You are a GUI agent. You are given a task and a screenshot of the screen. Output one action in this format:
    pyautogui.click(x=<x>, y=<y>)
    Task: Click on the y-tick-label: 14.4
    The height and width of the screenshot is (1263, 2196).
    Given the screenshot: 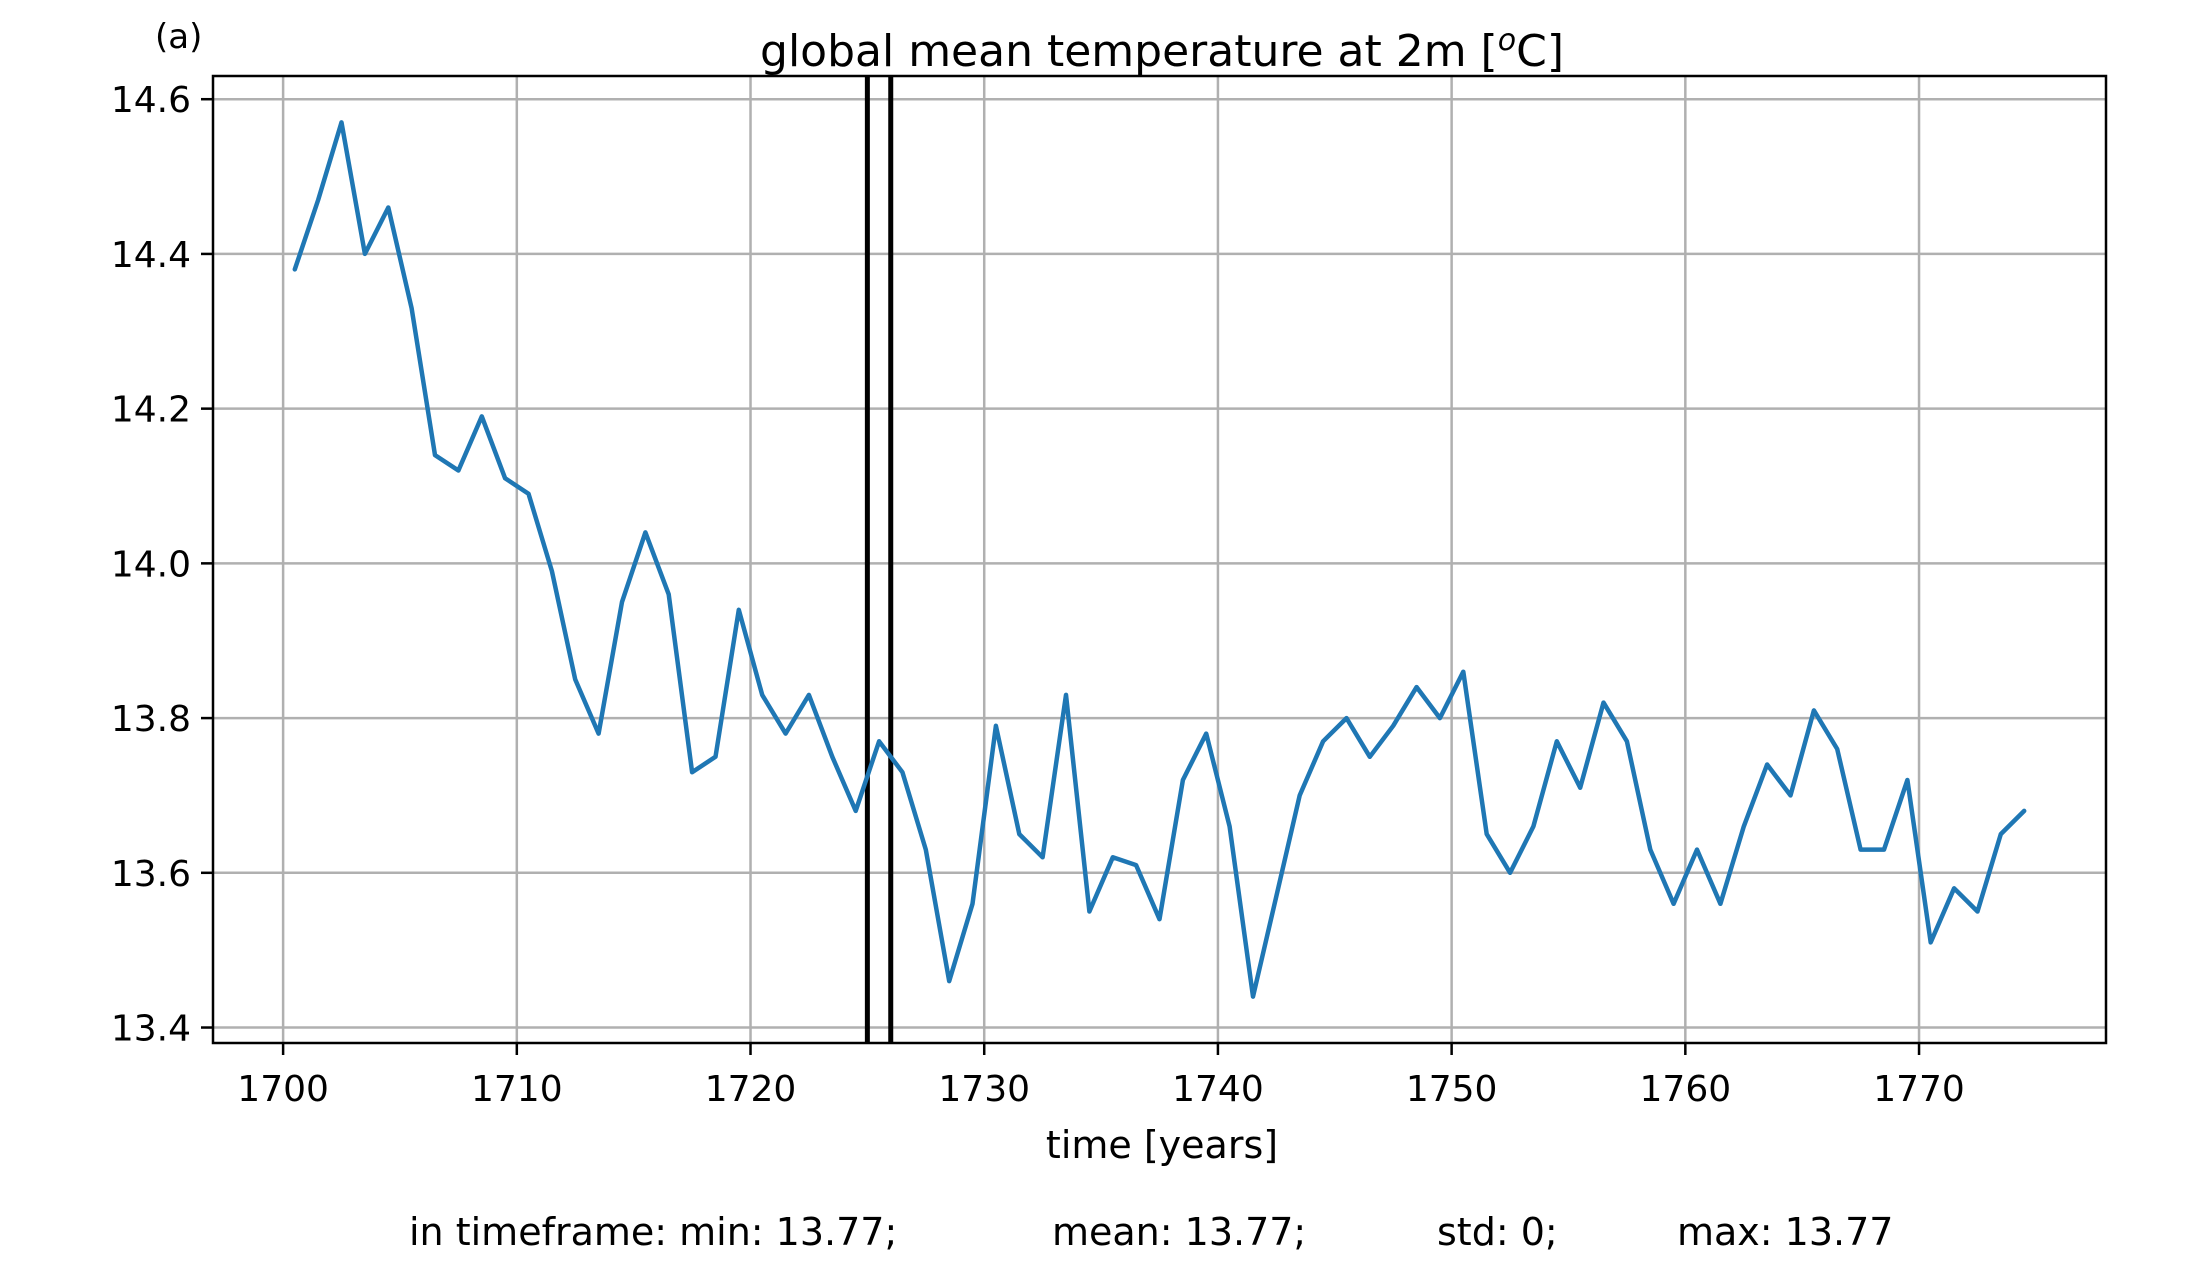 What is the action you would take?
    pyautogui.click(x=151, y=255)
    